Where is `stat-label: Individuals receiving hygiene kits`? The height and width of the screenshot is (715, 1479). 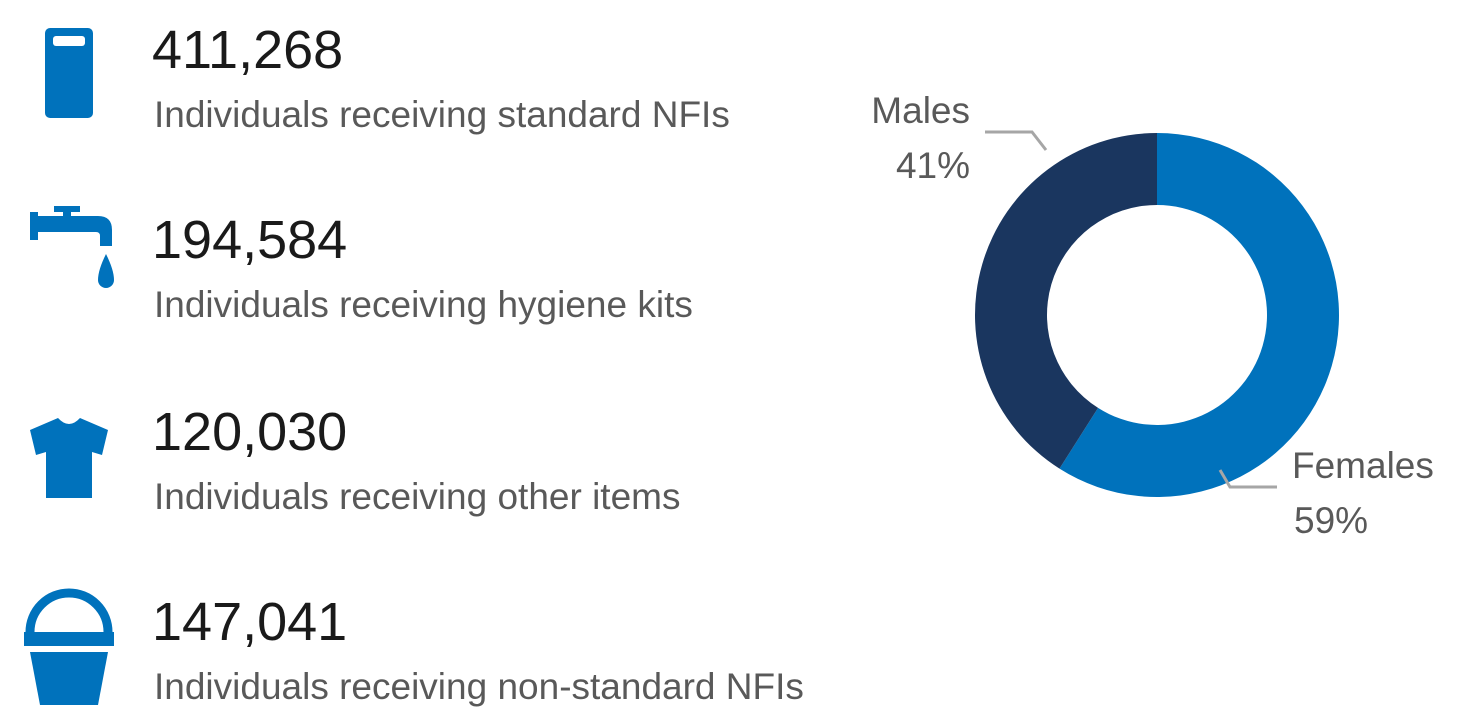 stat-label: Individuals receiving hygiene kits is located at coordinates (423, 304).